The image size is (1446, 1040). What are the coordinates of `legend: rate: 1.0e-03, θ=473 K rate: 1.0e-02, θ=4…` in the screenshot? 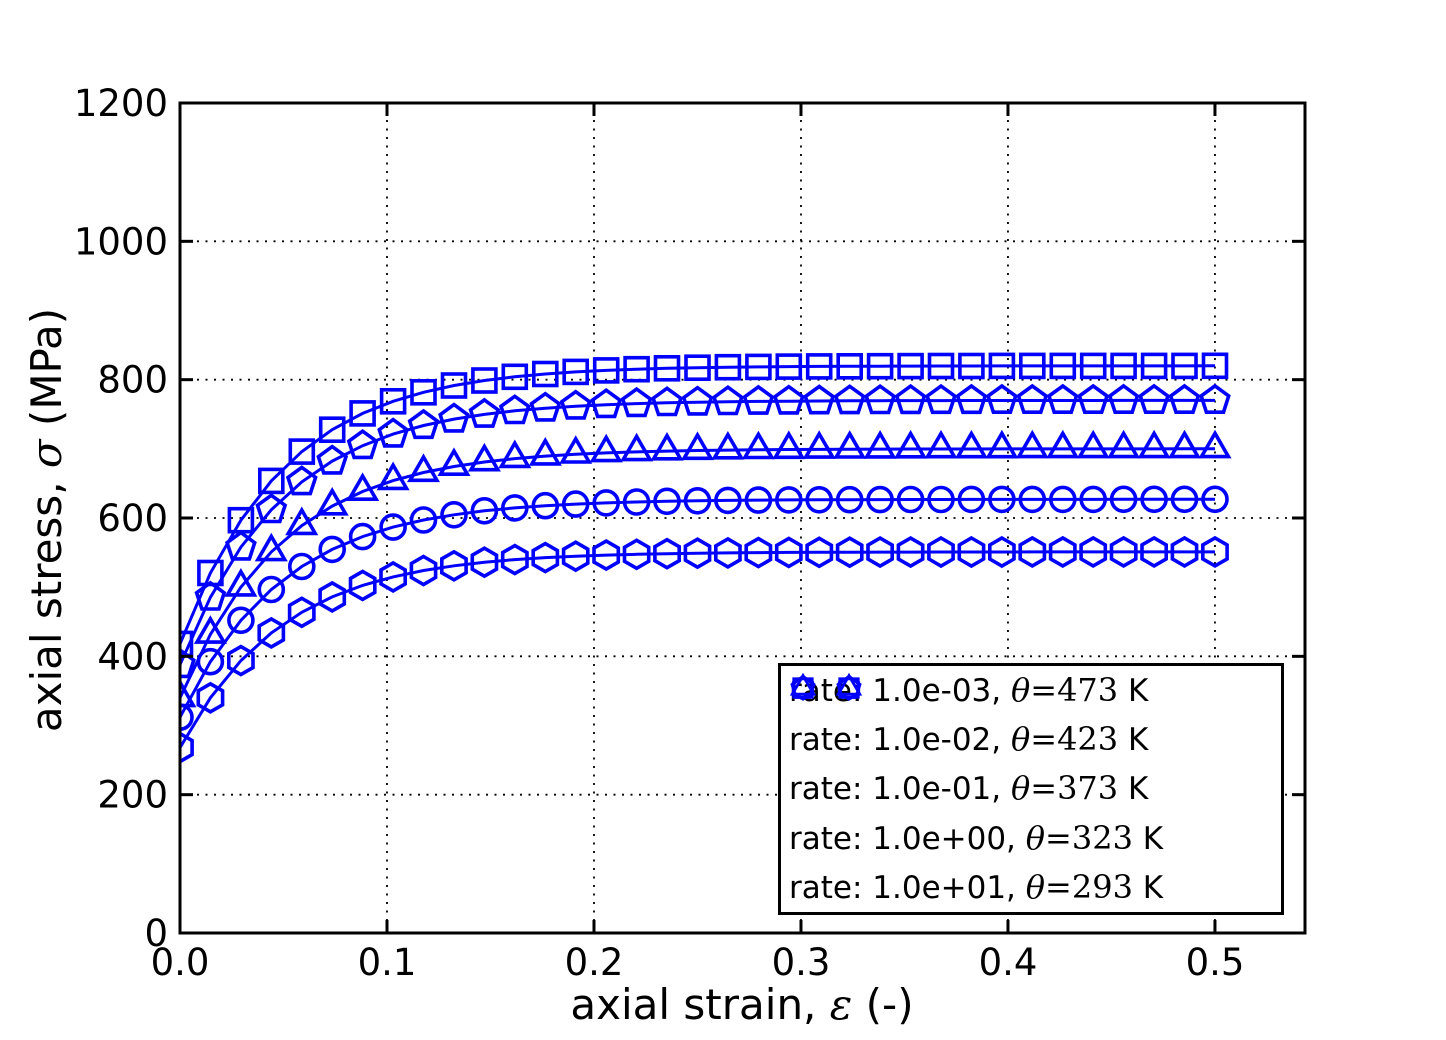 It's located at (1031, 789).